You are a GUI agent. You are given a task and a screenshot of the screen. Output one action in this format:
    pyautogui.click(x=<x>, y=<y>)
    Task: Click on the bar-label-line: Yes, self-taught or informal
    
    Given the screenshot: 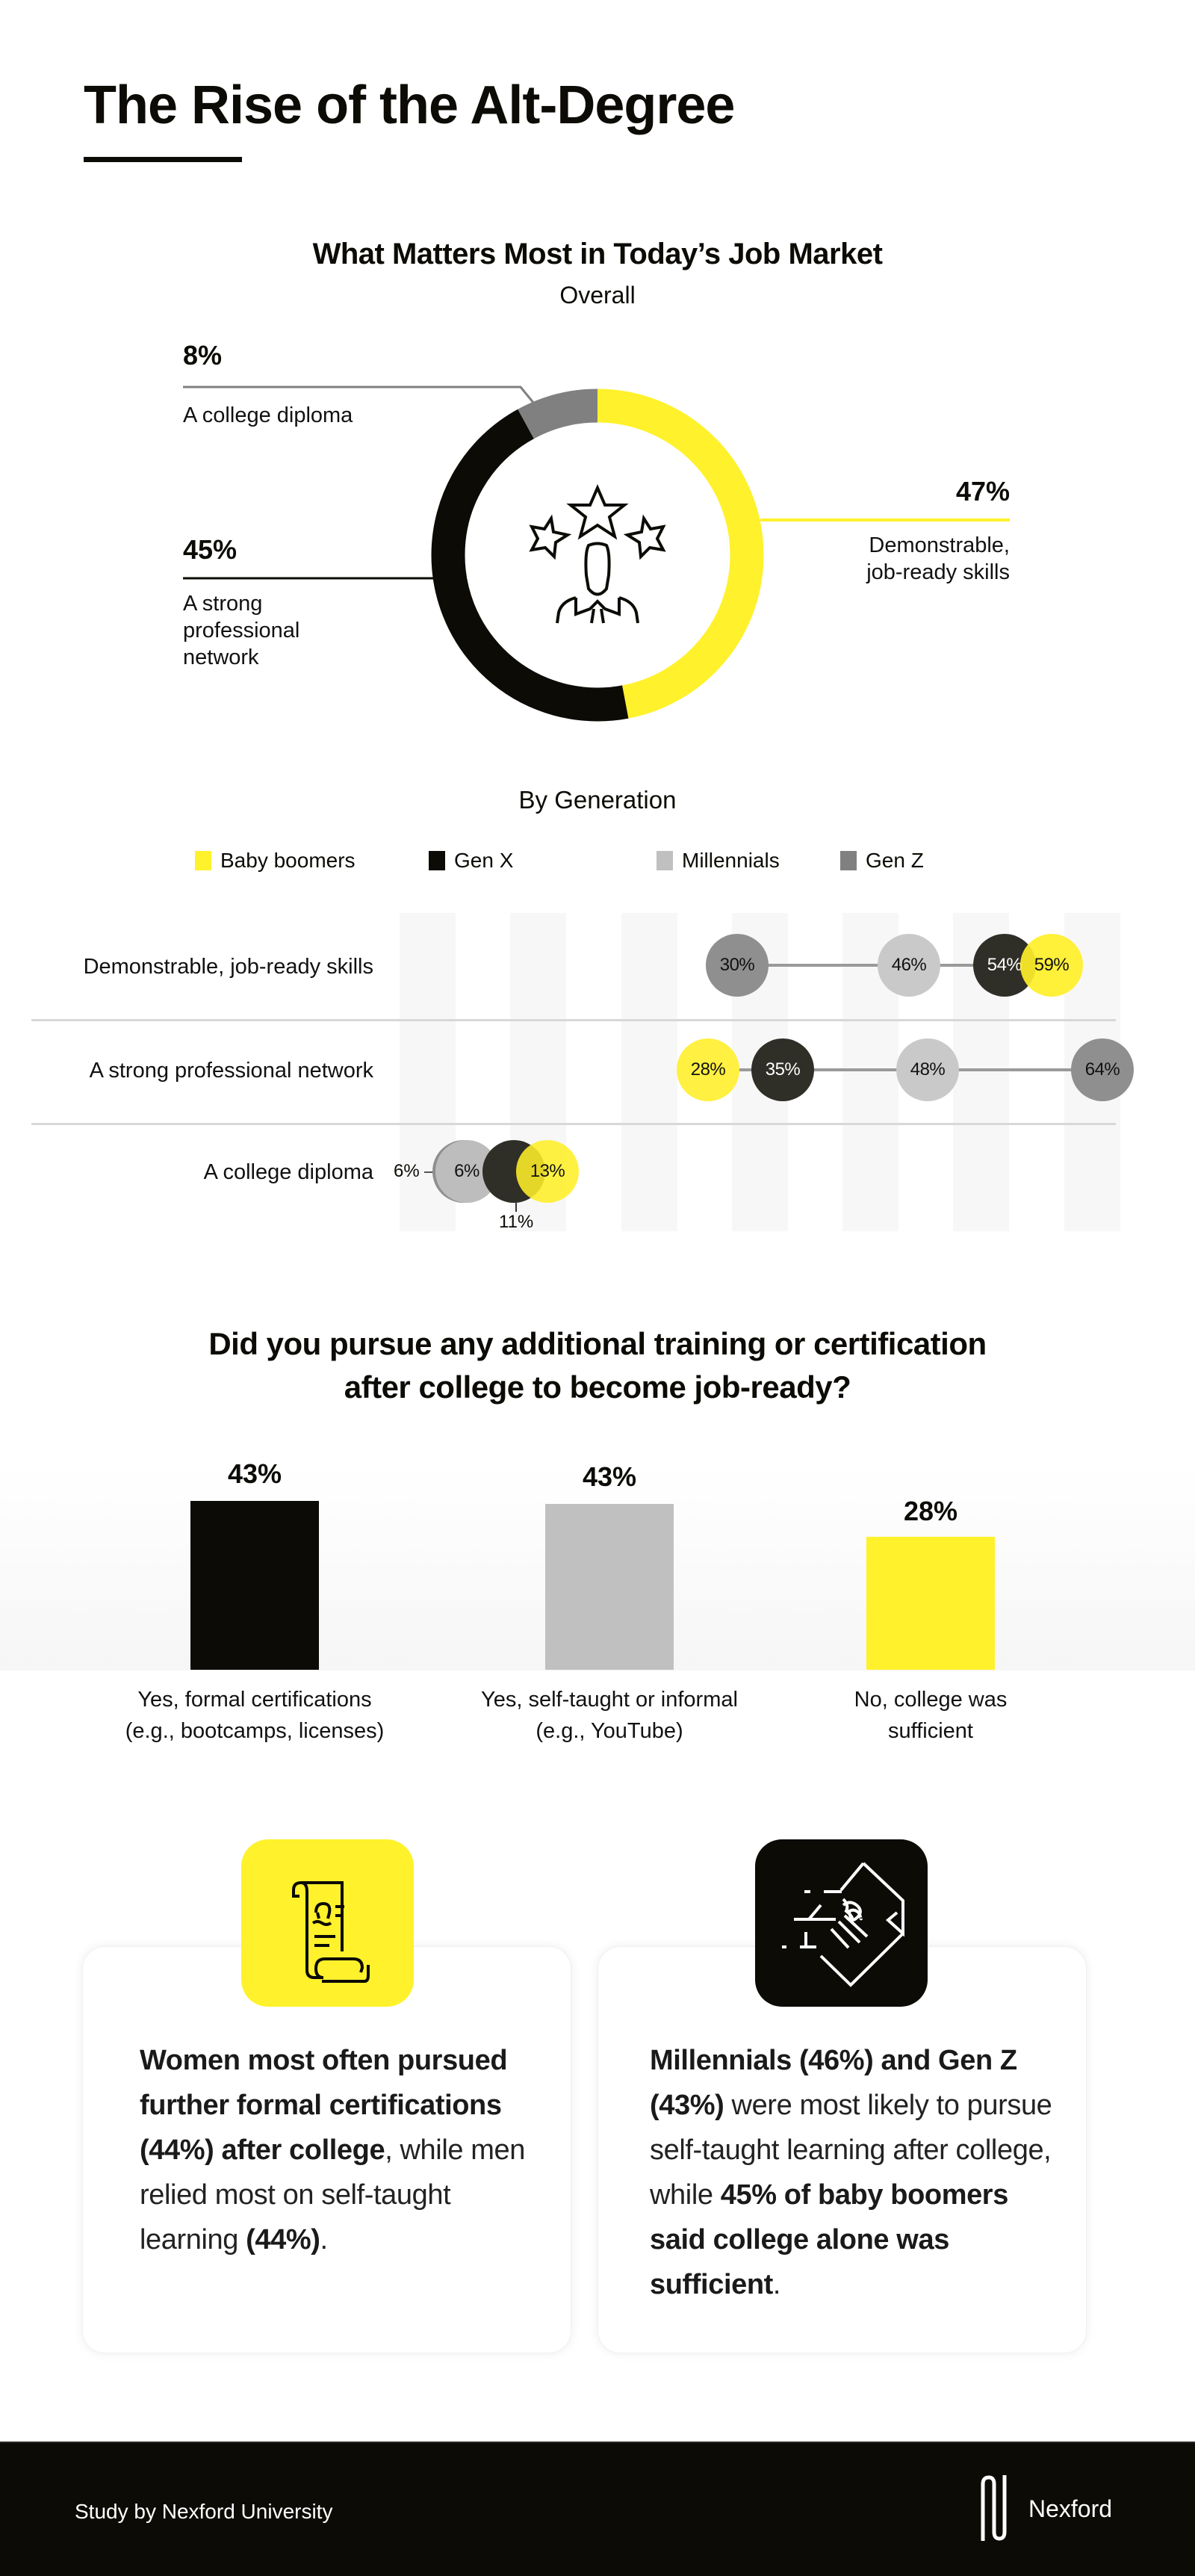 What is the action you would take?
    pyautogui.click(x=609, y=1700)
    